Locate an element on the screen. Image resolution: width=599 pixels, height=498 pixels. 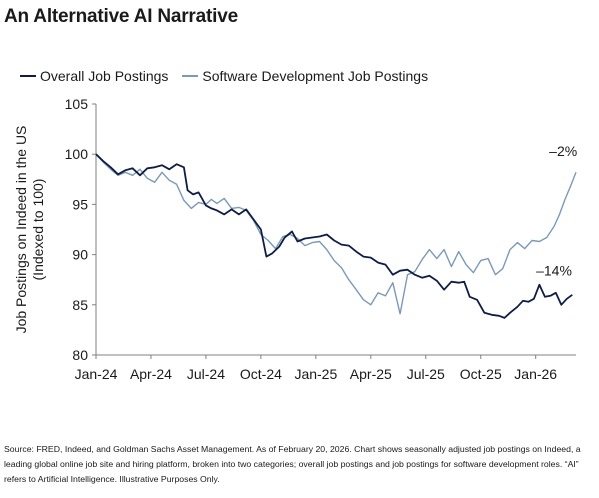
legend-swatch-overall is located at coordinates (28, 76).